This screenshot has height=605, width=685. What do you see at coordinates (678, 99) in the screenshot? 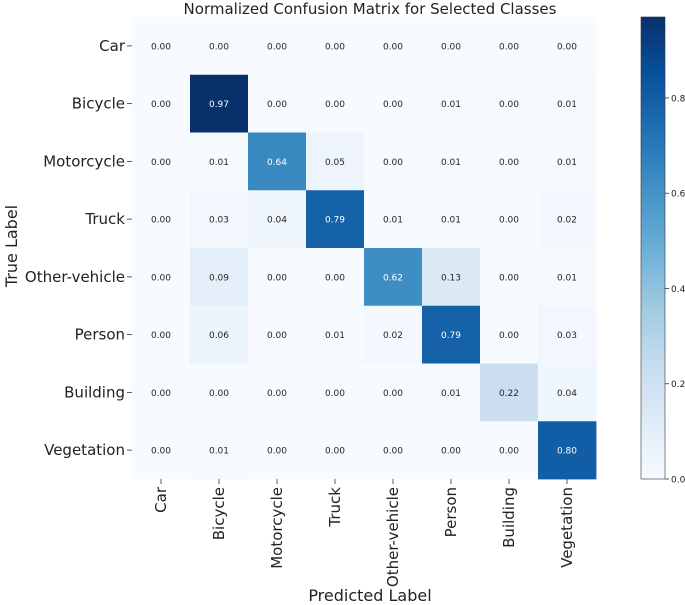
I see `colorbar-tick-label-4: 0.8` at bounding box center [678, 99].